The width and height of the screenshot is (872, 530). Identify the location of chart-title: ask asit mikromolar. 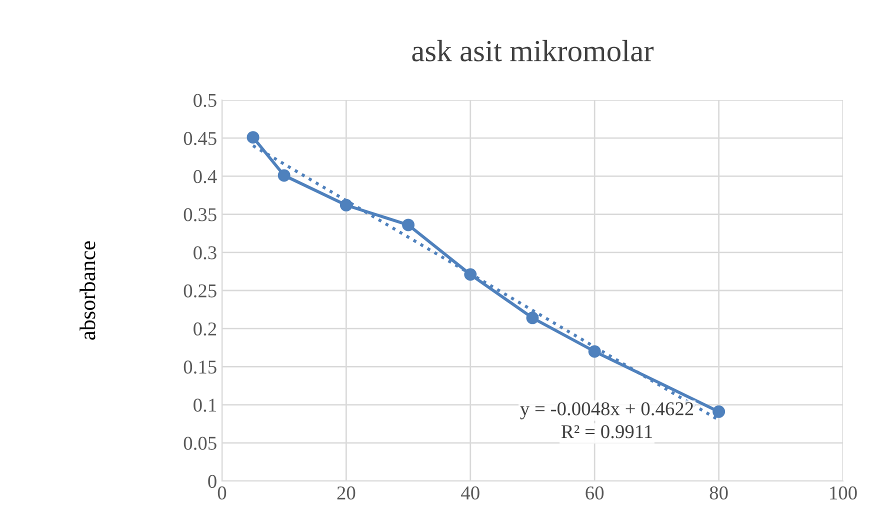
(533, 51).